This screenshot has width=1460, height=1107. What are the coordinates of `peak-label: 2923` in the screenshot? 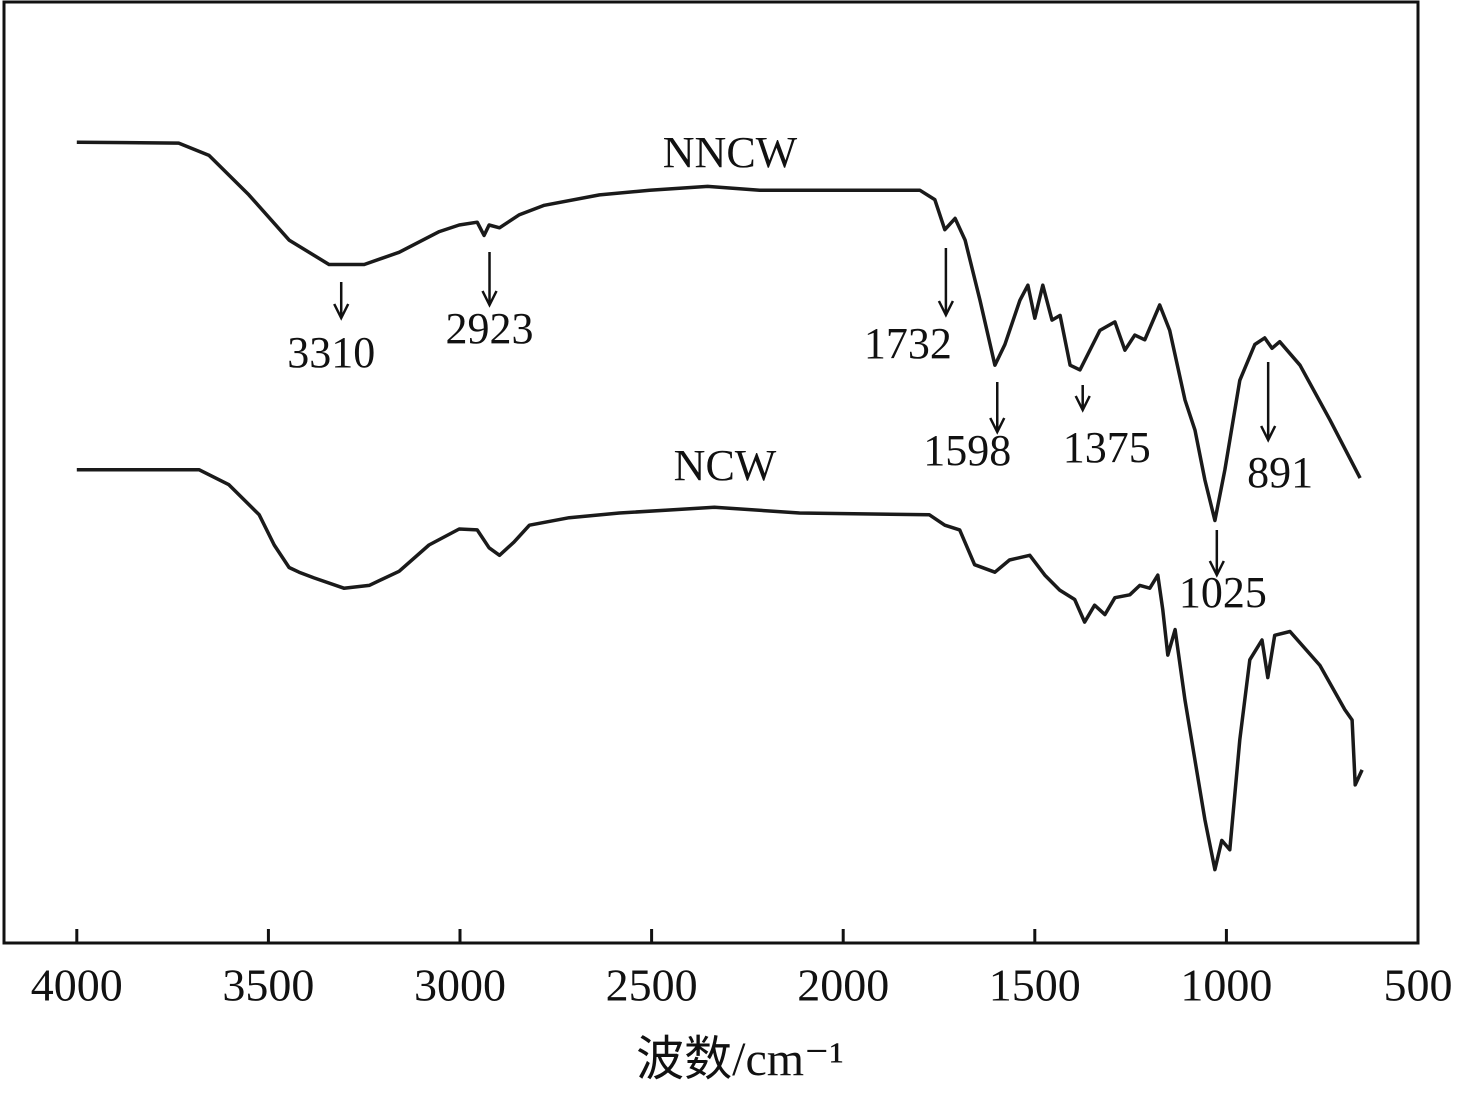 It's located at (490, 328).